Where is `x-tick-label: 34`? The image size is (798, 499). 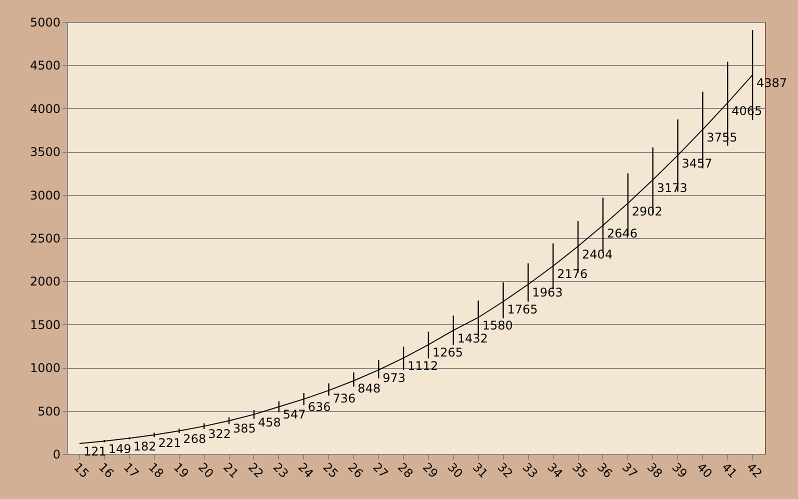 x-tick-label: 34 is located at coordinates (555, 470).